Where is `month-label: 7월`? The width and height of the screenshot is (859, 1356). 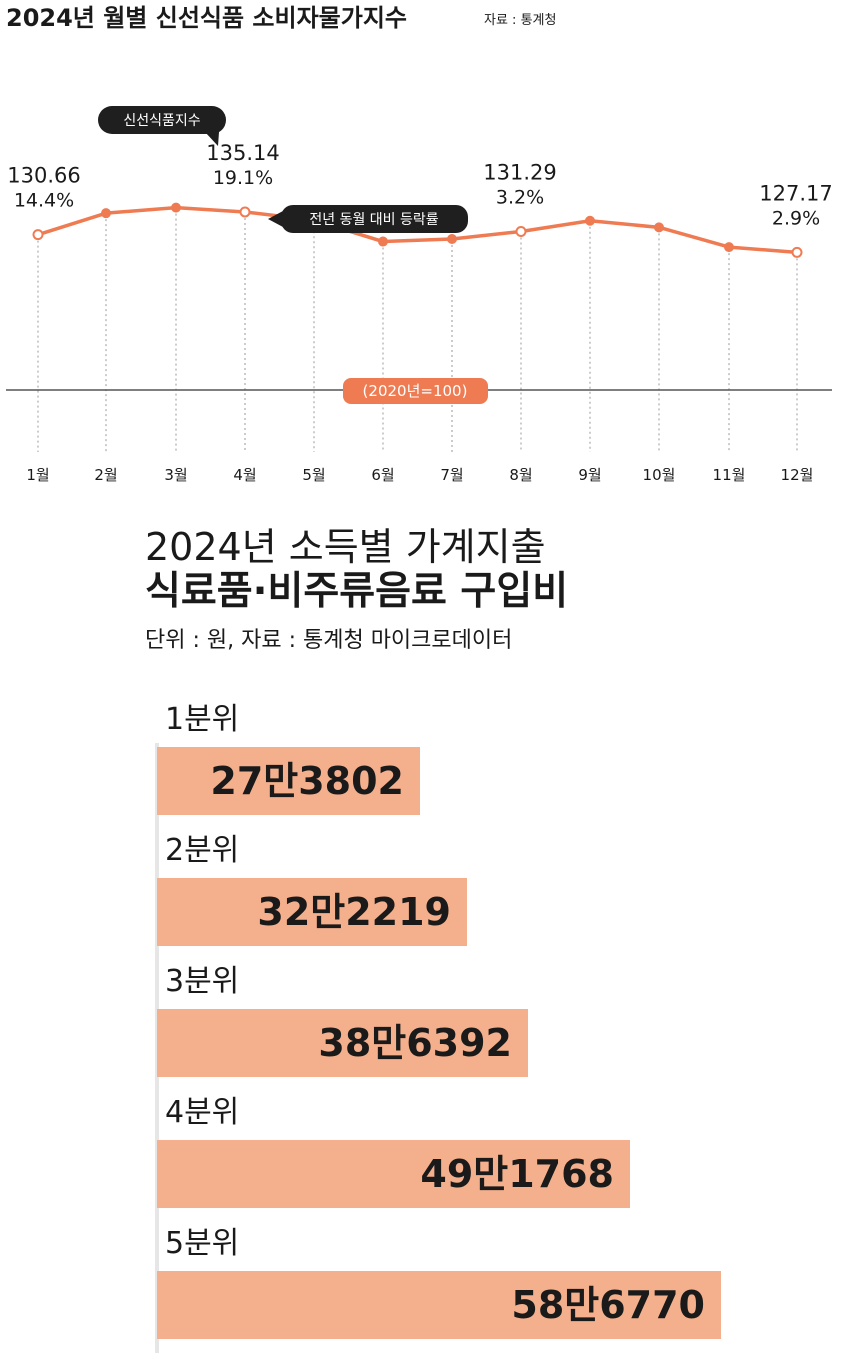
month-label: 7월 is located at coordinates (451, 475).